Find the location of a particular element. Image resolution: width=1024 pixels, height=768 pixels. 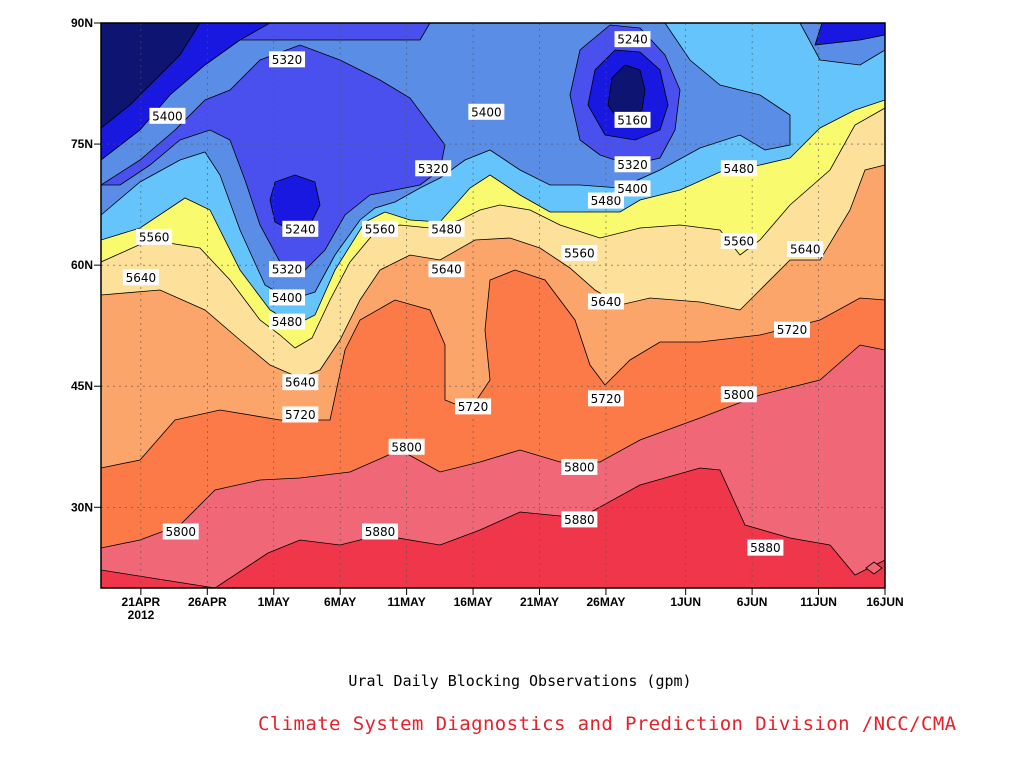

x-tick-label: 1JUN is located at coordinates (685, 602).